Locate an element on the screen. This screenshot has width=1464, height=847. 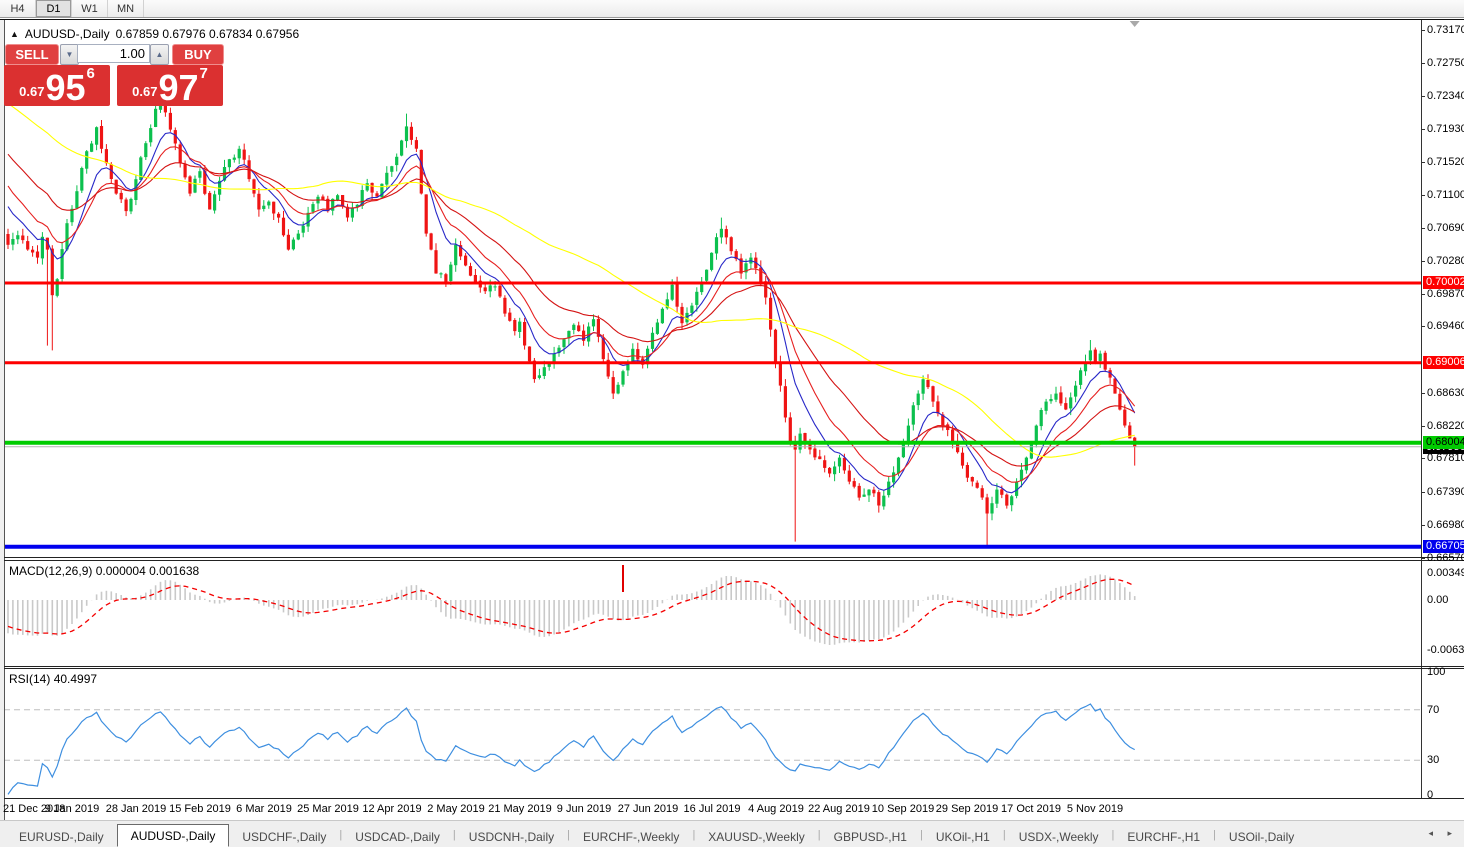
chart-tab-ukoilh1: UKOil-,H1 is located at coordinates (962, 837).